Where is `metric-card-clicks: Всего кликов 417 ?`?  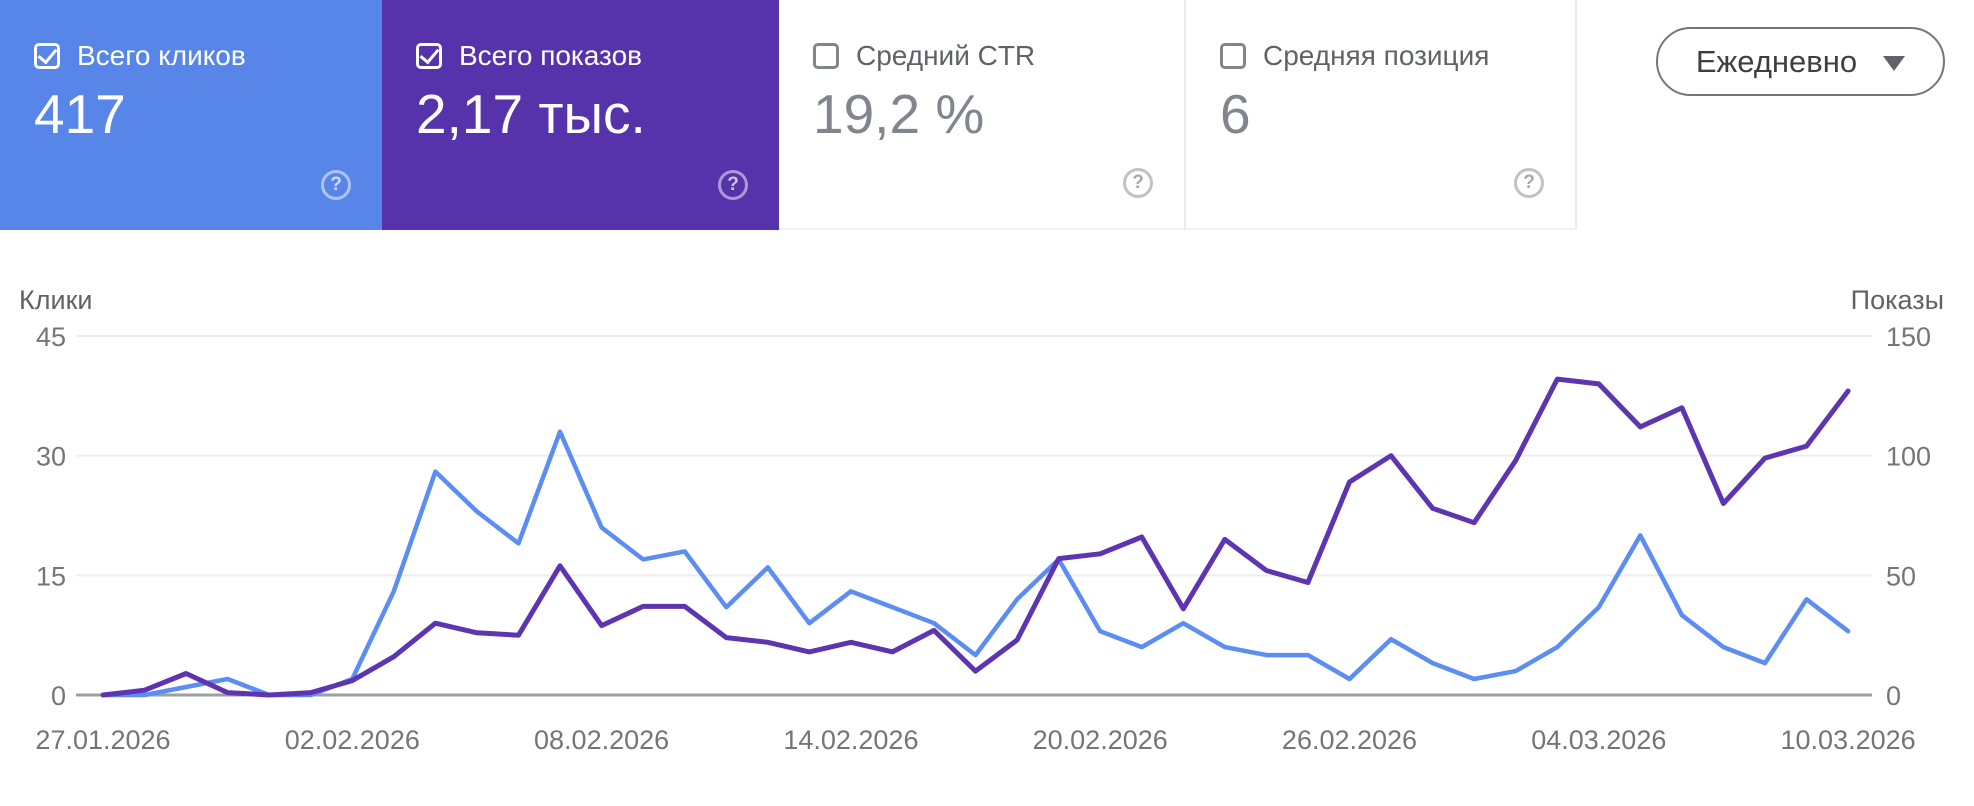
metric-card-clicks: Всего кликов 417 ? is located at coordinates (191, 115).